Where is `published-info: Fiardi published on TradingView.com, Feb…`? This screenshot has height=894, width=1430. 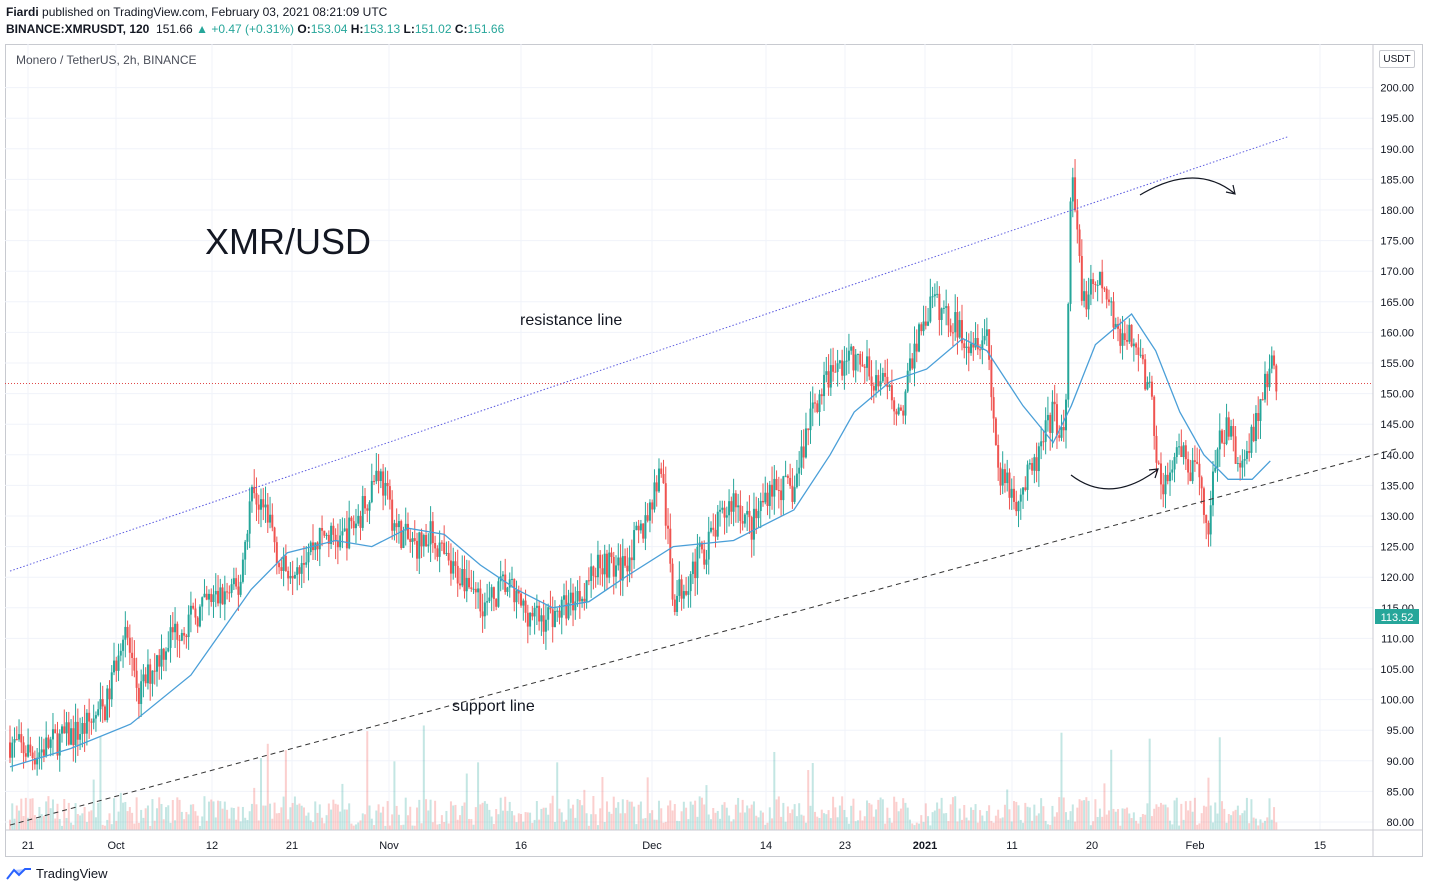 published-info: Fiardi published on TradingView.com, Feb… is located at coordinates (196, 12).